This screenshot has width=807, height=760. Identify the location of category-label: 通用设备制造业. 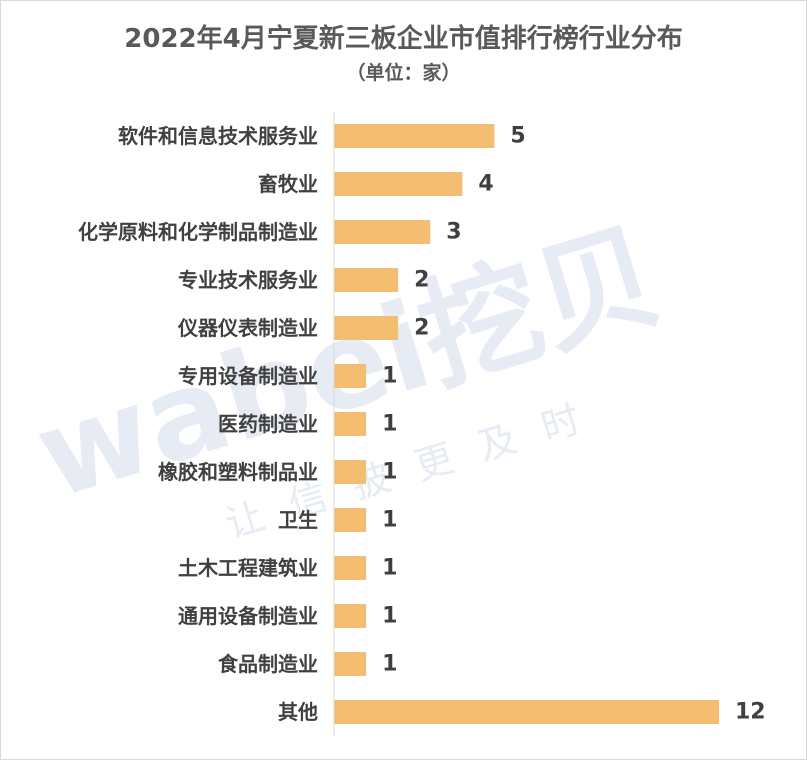
(248, 616).